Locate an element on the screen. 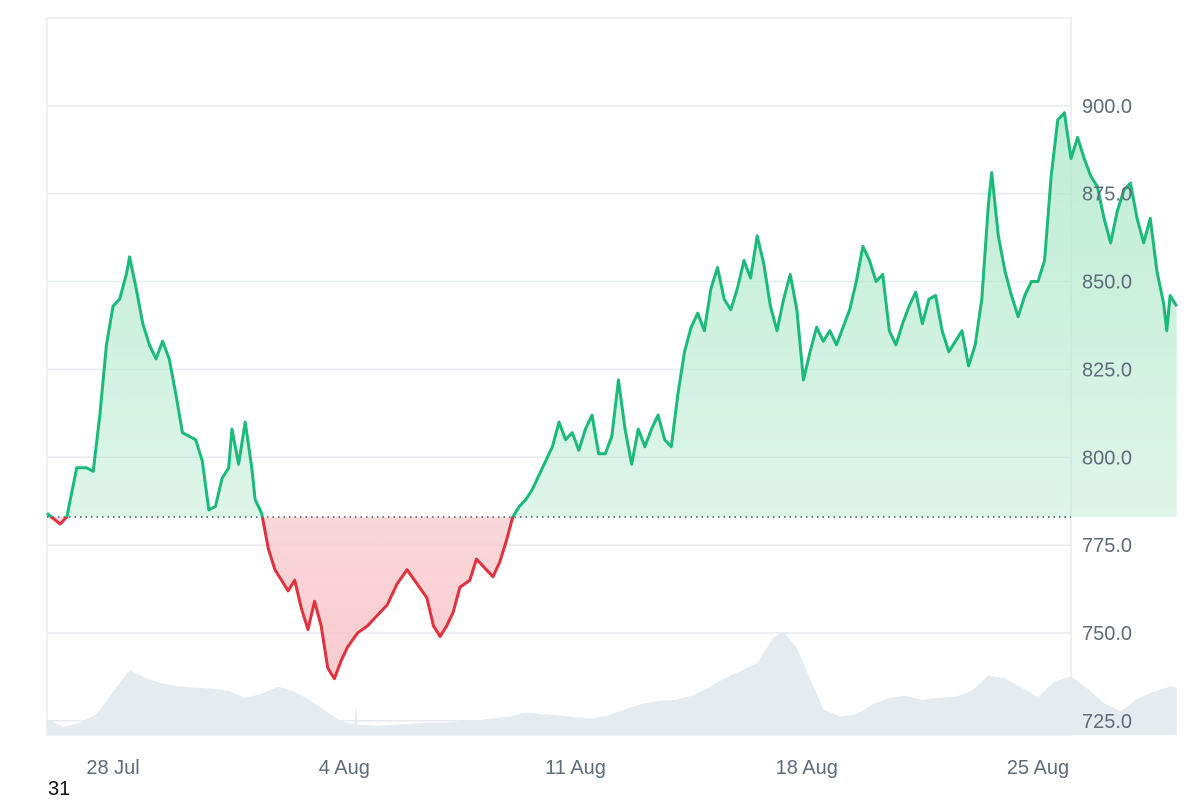  corner-label: 31 is located at coordinates (59, 789).